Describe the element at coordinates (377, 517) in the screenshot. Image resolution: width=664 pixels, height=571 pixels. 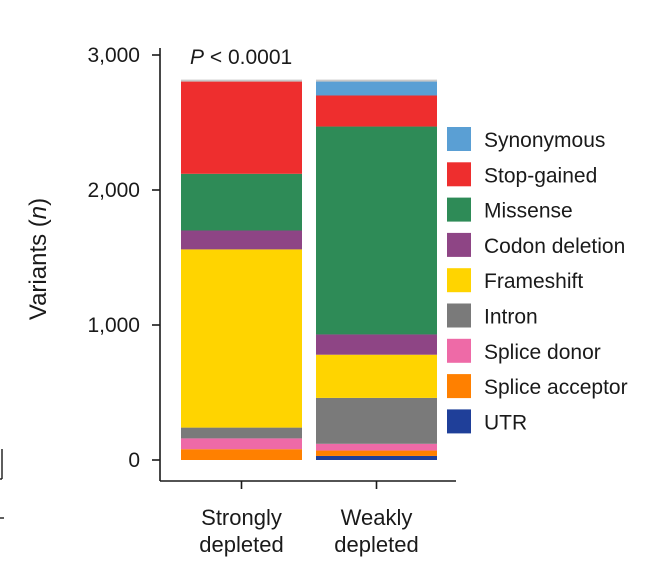
I see `x-tick-label-line1: Weakly` at that location.